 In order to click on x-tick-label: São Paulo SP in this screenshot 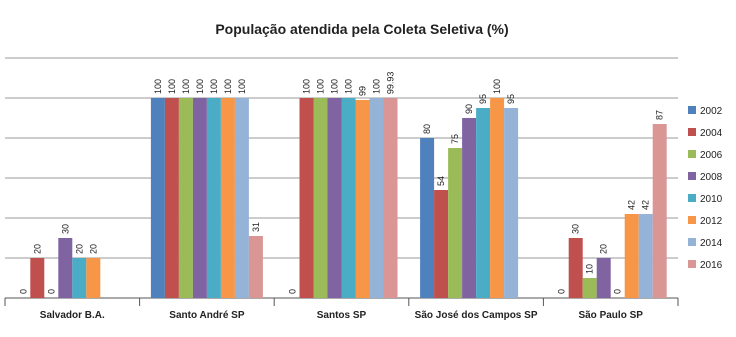, I will do `click(610, 315)`.